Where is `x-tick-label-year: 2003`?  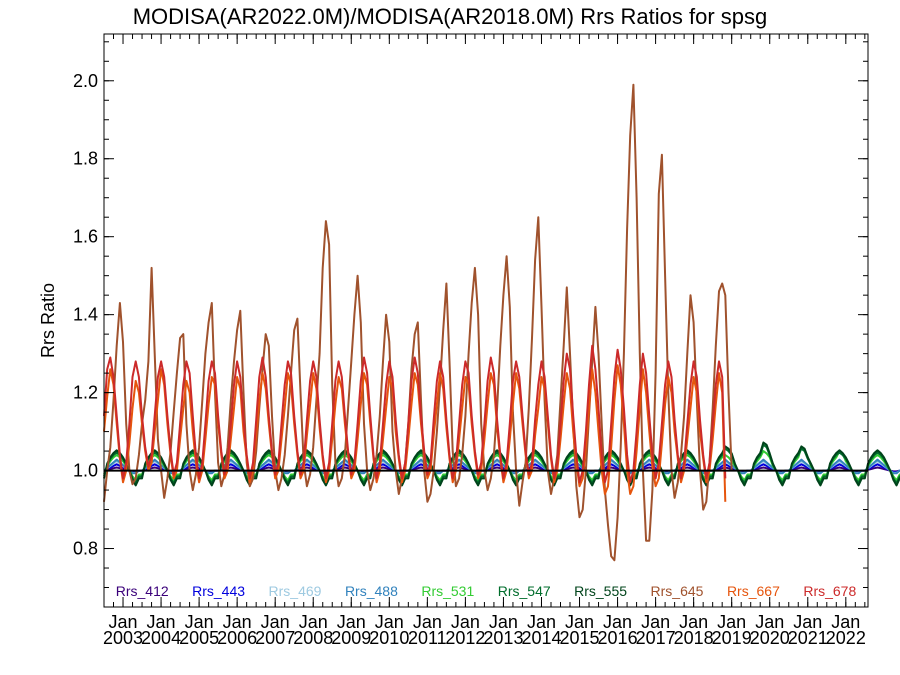
x-tick-label-year: 2003 is located at coordinates (123, 638).